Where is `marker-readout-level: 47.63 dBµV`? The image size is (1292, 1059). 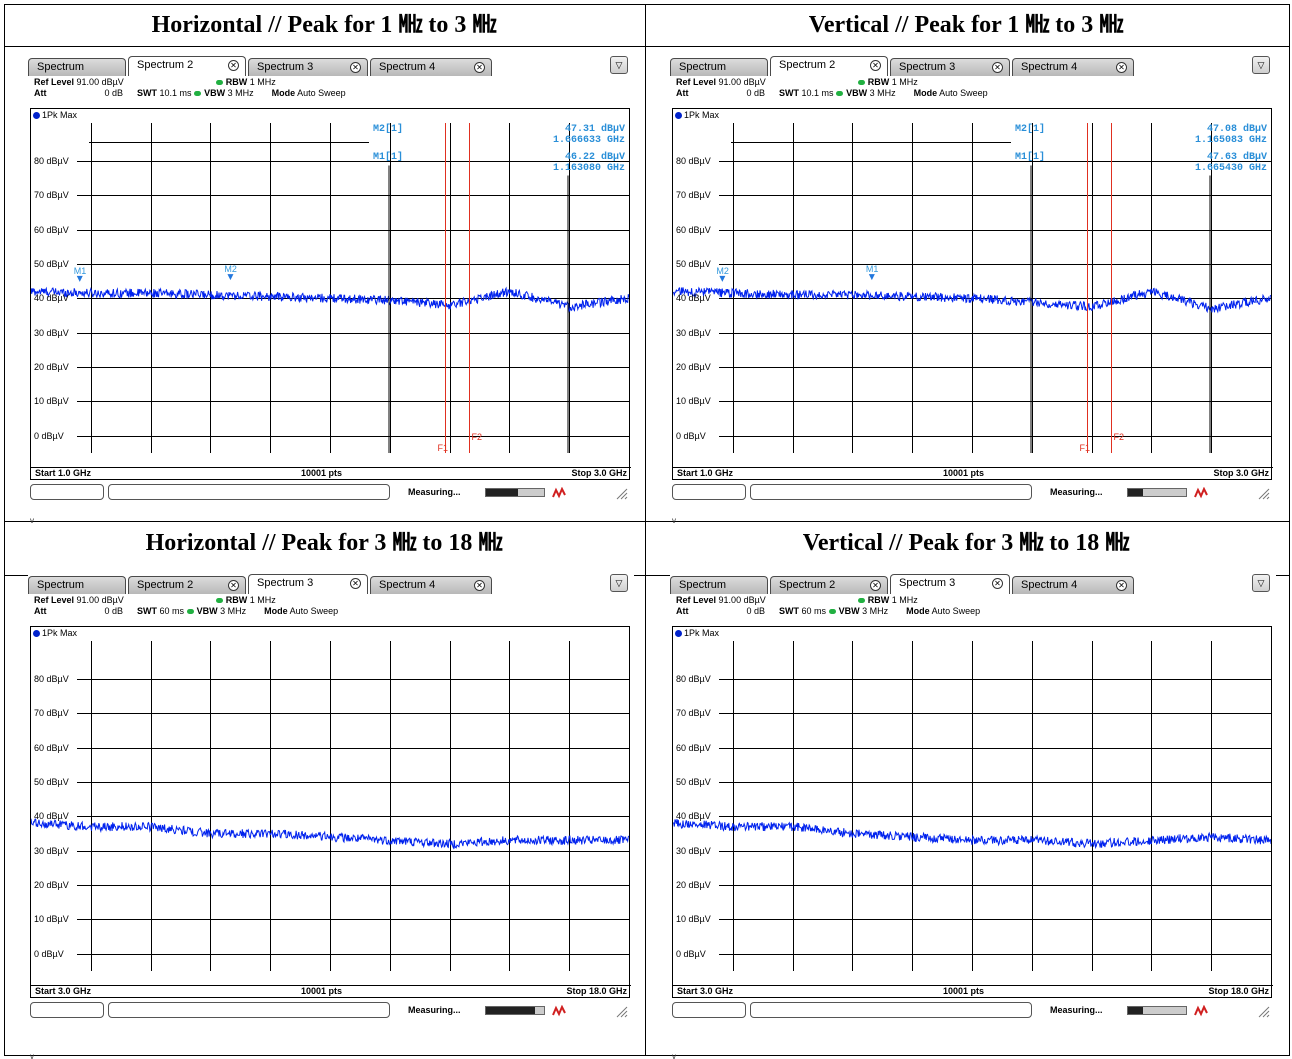
marker-readout-level: 47.63 dBµV is located at coordinates (1236, 157).